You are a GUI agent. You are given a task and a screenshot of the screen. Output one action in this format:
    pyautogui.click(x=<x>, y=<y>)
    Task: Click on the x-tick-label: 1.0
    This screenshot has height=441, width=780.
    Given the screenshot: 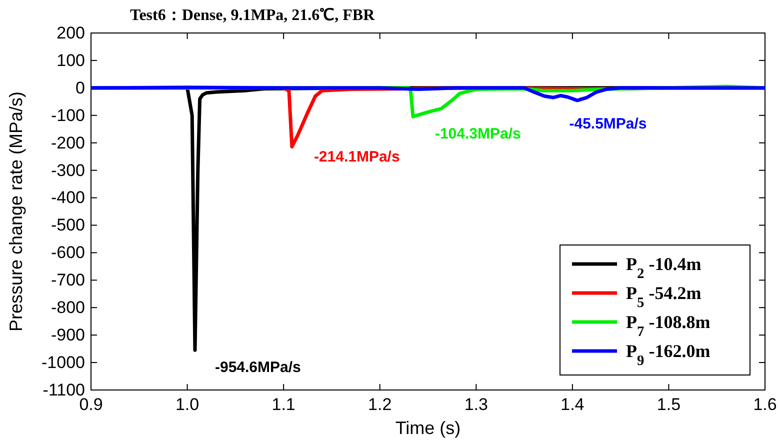 What is the action you would take?
    pyautogui.click(x=187, y=404)
    